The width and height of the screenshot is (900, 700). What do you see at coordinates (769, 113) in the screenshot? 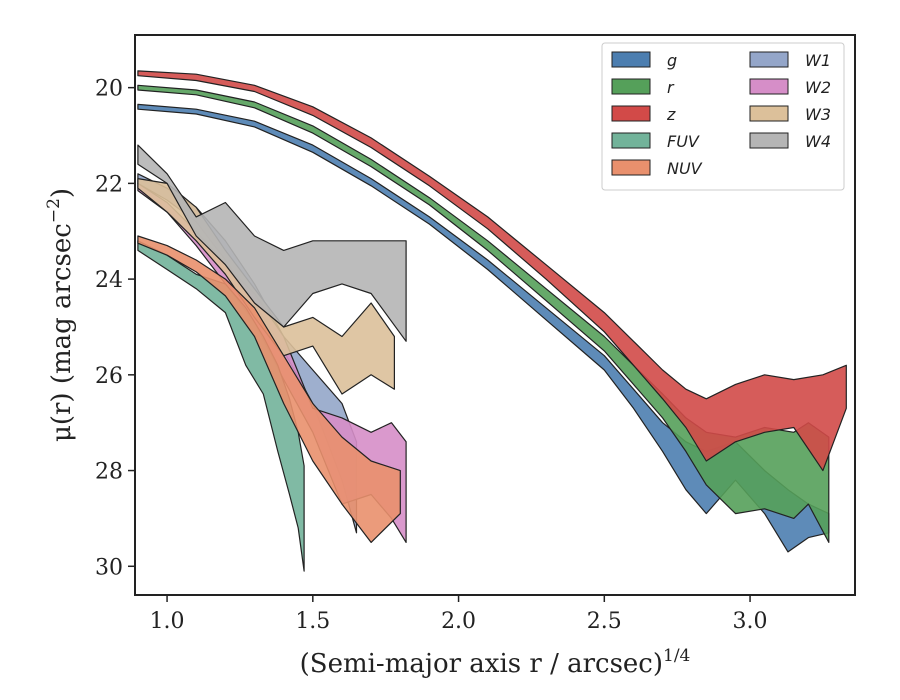
I see `legend-swatch-w3` at bounding box center [769, 113].